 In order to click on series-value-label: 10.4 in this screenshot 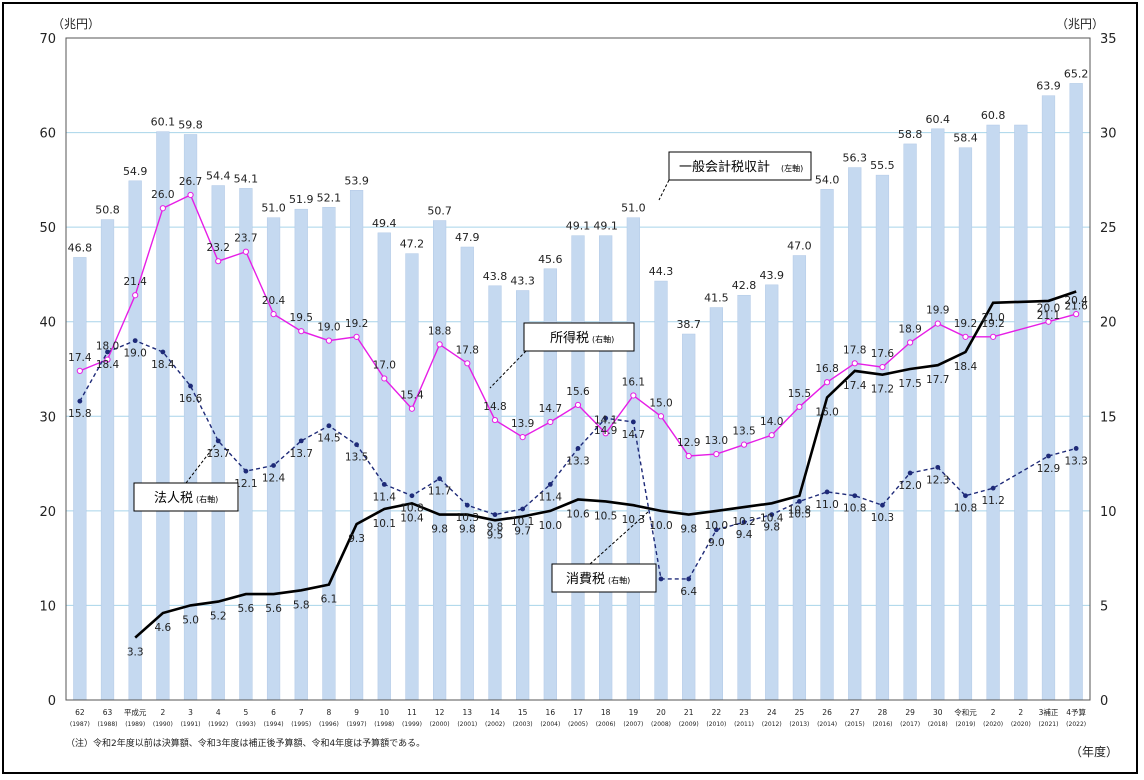, I will do `click(772, 518)`.